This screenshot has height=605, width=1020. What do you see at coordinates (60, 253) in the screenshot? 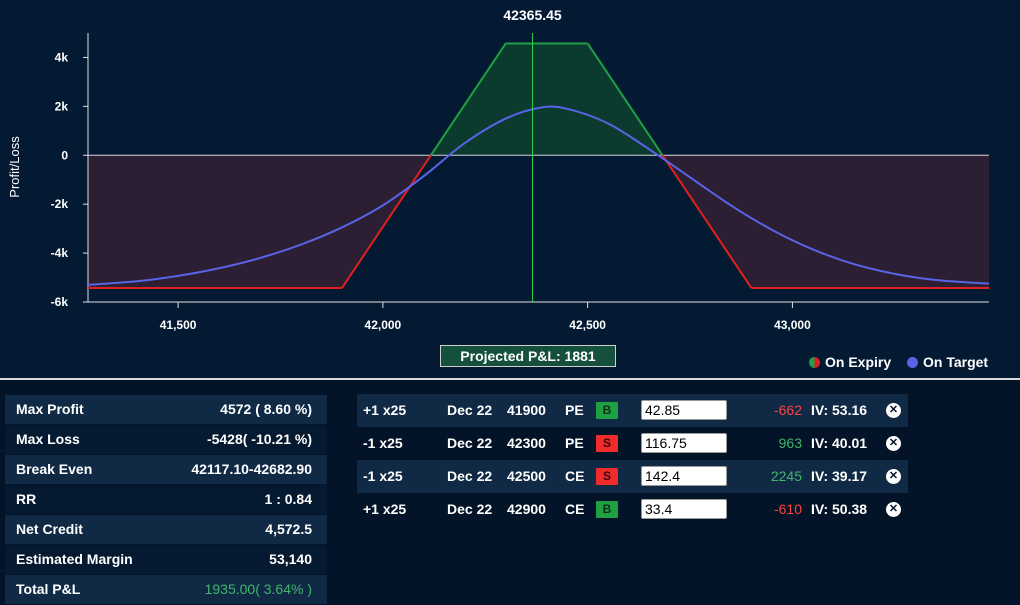
I see `y-tick-label: -4k` at bounding box center [60, 253].